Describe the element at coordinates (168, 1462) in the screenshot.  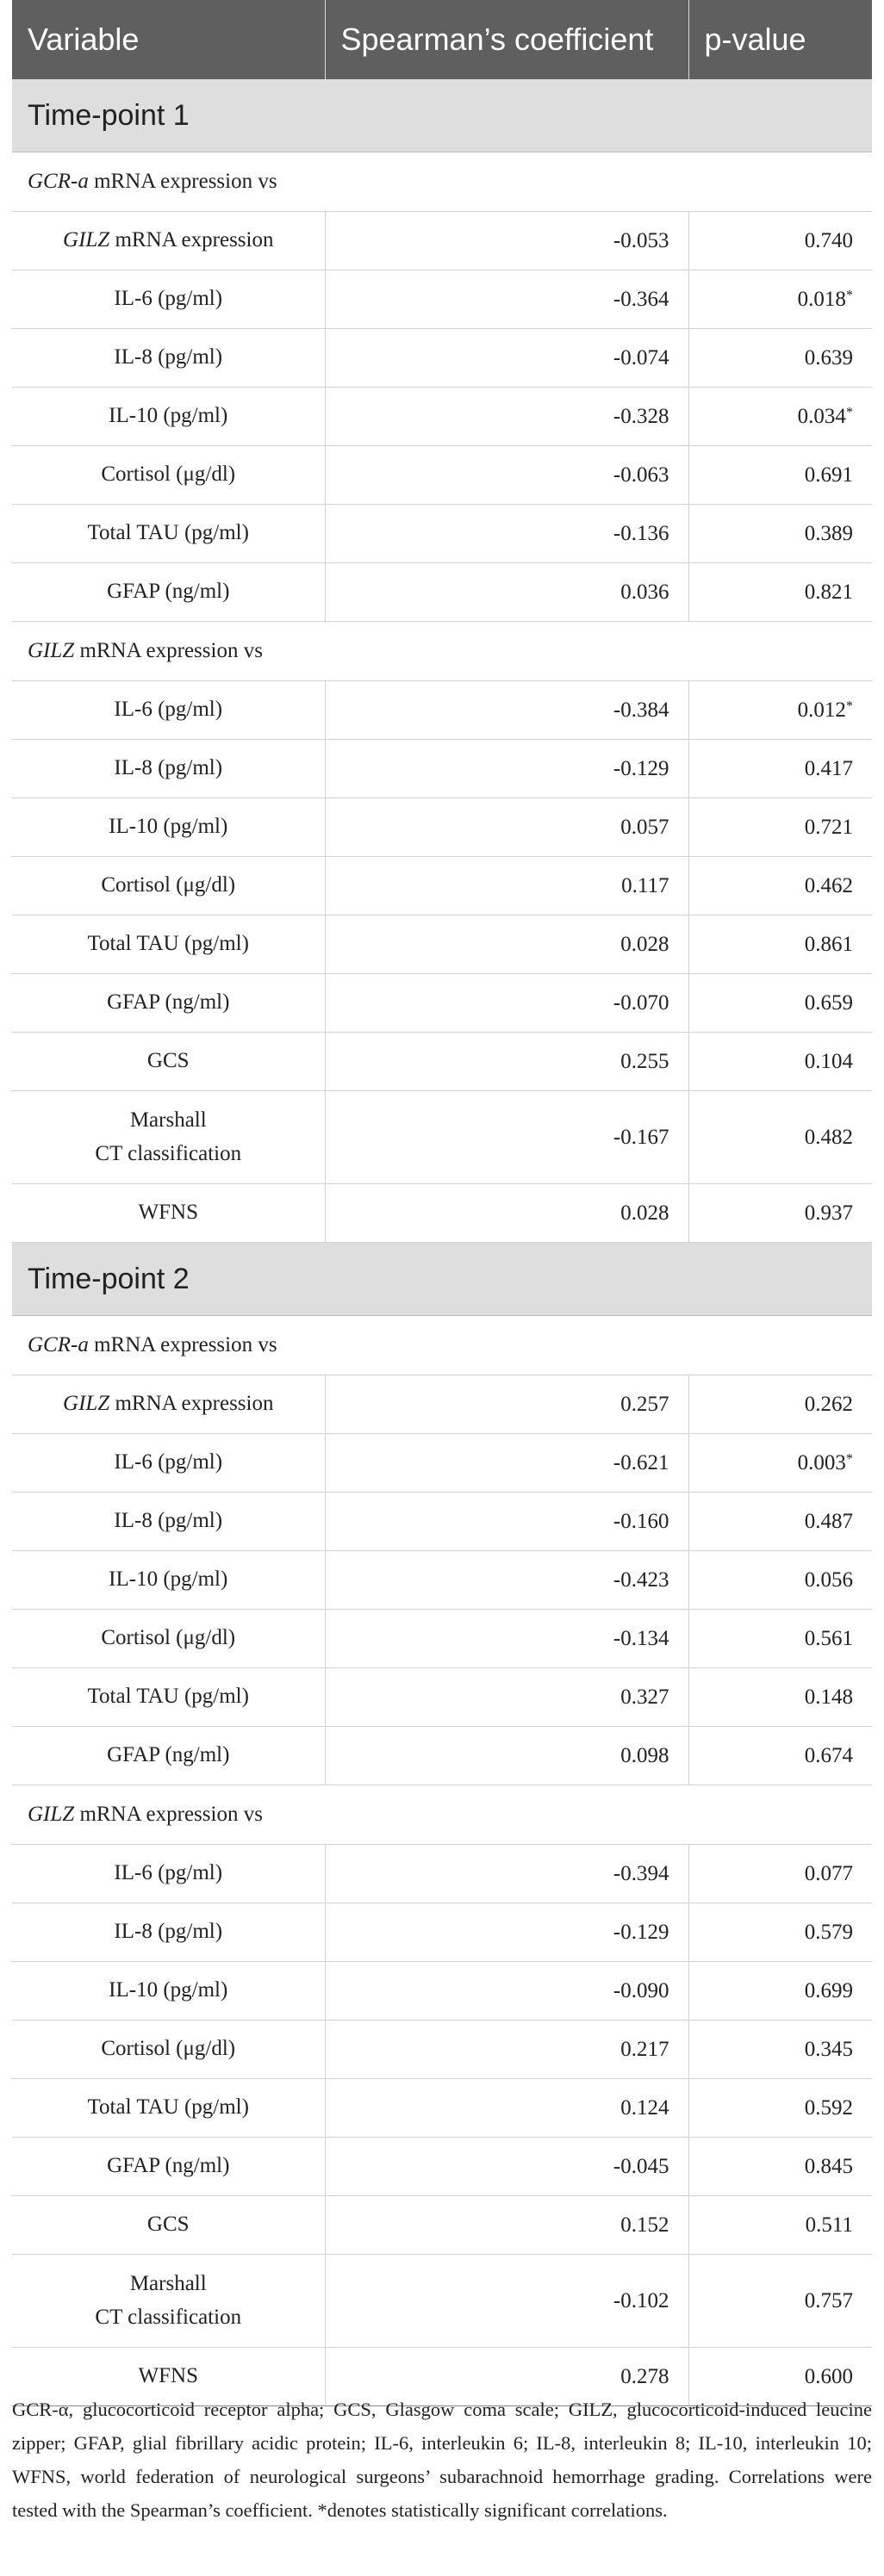
I see `variable-name: IL-6 (pg/ml)` at that location.